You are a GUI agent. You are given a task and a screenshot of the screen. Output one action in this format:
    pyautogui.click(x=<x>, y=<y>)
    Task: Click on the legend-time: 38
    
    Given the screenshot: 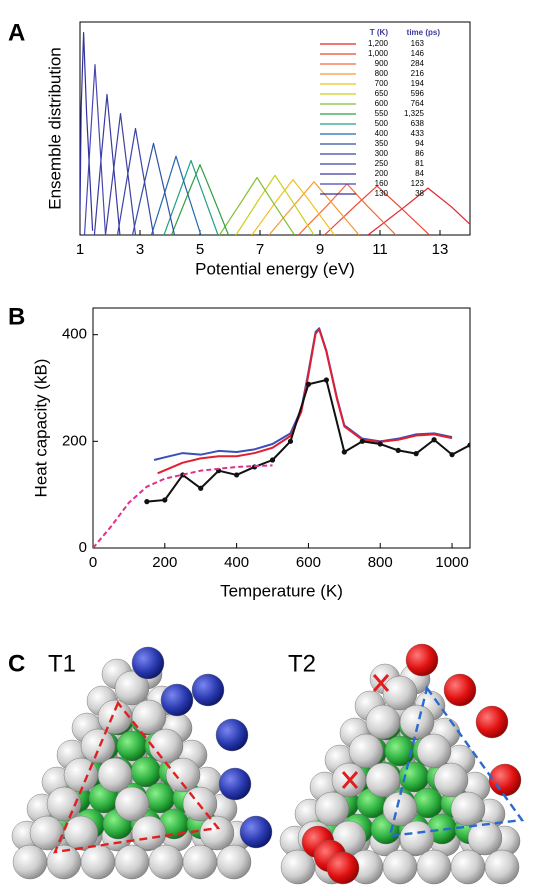 What is the action you would take?
    pyautogui.click(x=419, y=193)
    